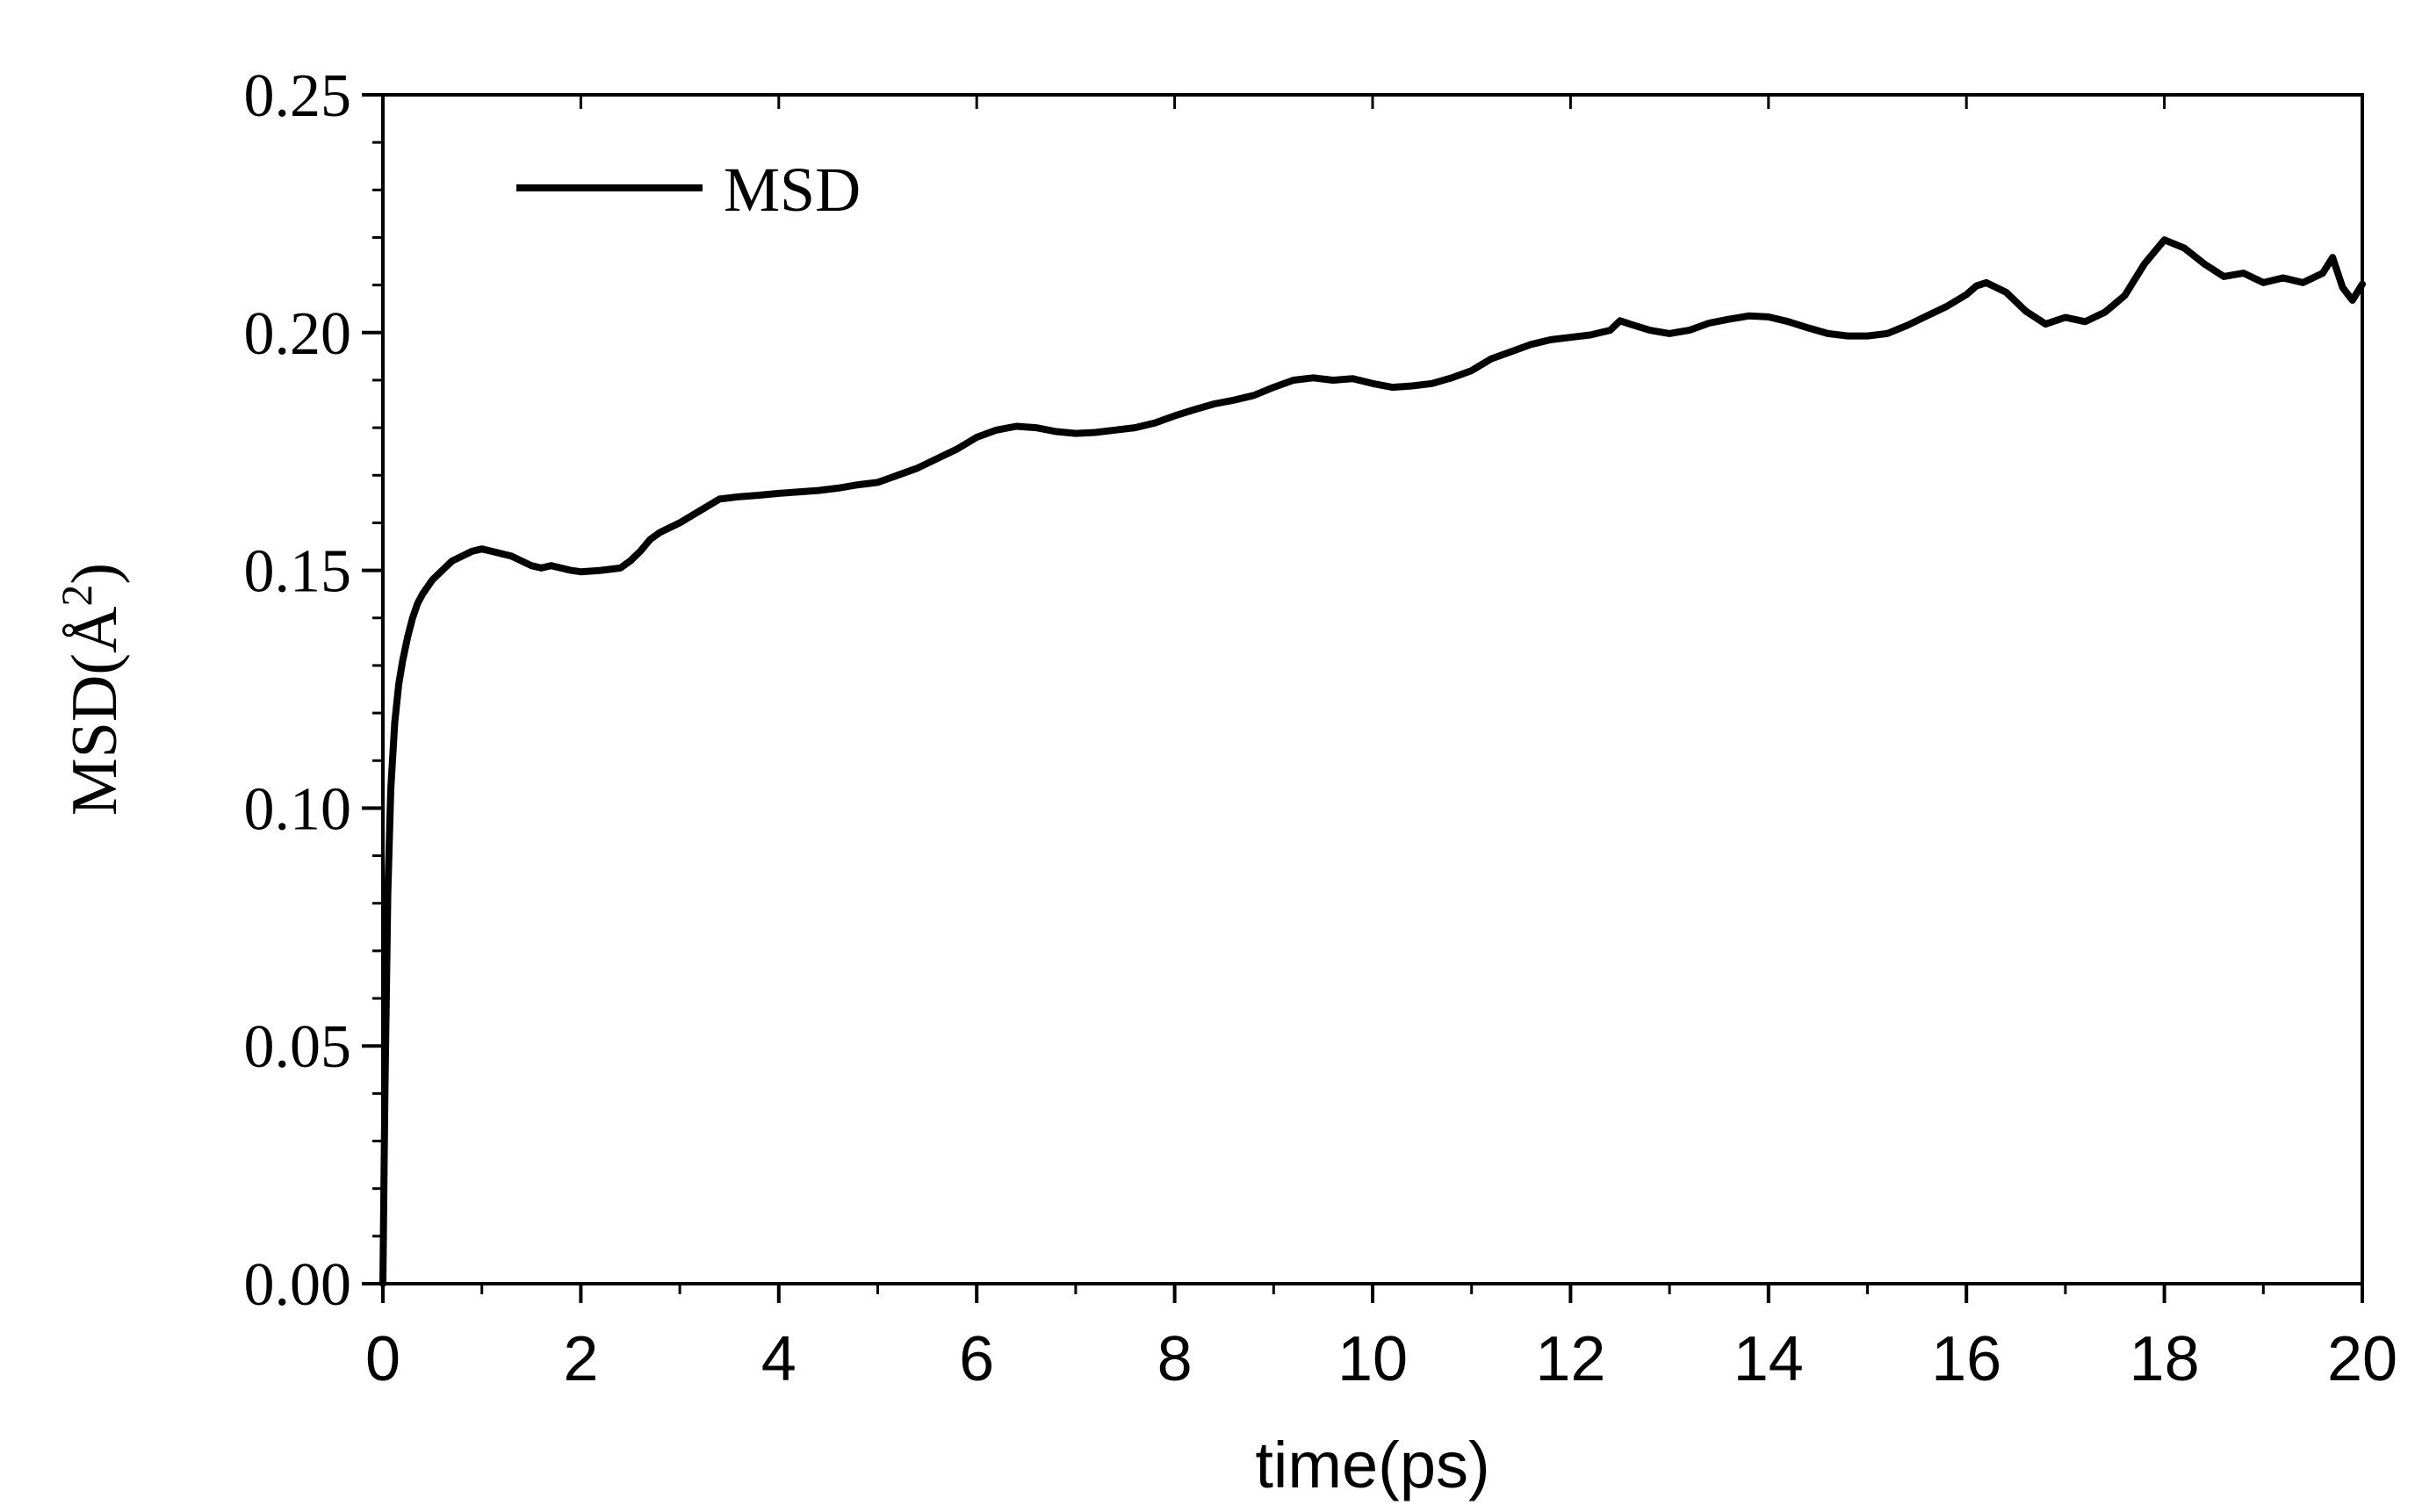  Describe the element at coordinates (95, 574) in the screenshot. I see `y-axis-title-close: )` at that location.